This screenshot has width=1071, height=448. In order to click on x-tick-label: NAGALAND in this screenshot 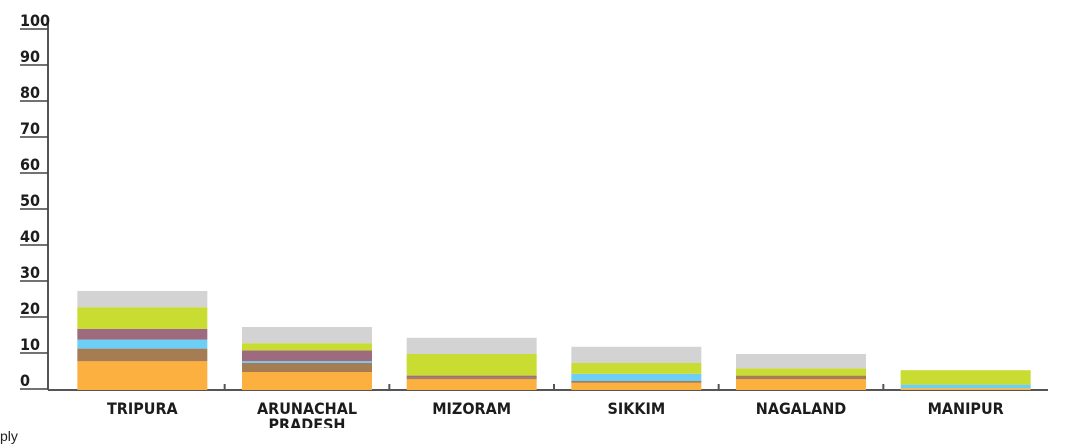, I will do `click(801, 408)`.